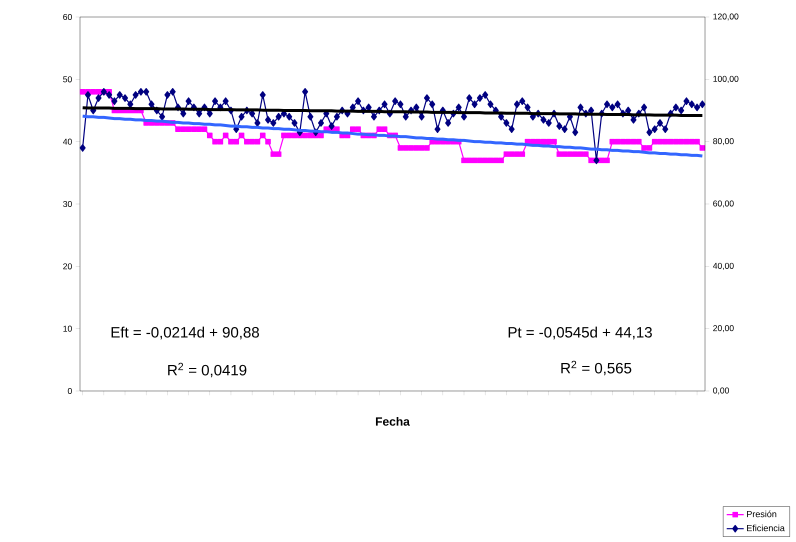 The width and height of the screenshot is (796, 542). What do you see at coordinates (67, 17) in the screenshot?
I see `y-tick-label: 60` at bounding box center [67, 17].